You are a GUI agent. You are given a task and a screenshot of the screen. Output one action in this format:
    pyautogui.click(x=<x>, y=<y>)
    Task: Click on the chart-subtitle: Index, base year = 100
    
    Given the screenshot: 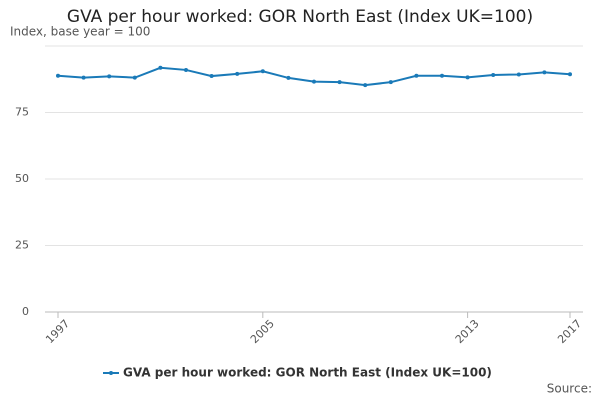 What is the action you would take?
    pyautogui.click(x=80, y=32)
    